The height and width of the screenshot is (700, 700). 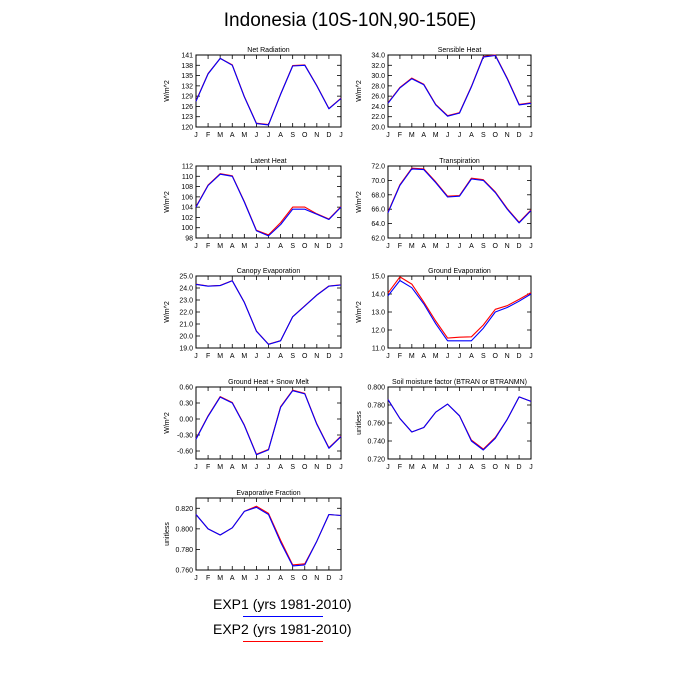 What do you see at coordinates (186, 349) in the screenshot?
I see `y-tick-label: 19.0` at bounding box center [186, 349].